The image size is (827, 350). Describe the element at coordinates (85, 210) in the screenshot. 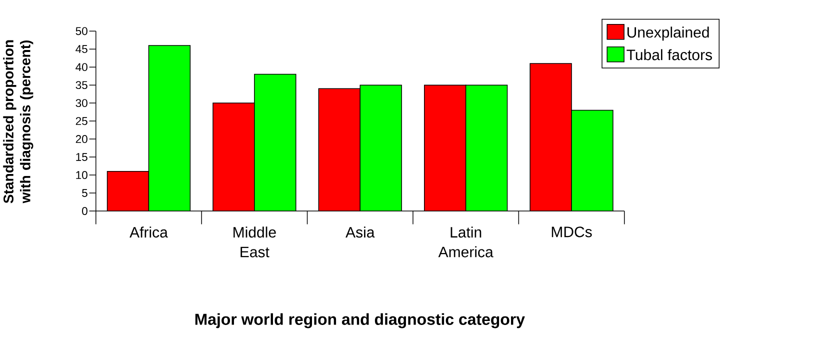

I see `y-tick-label: 0` at that location.